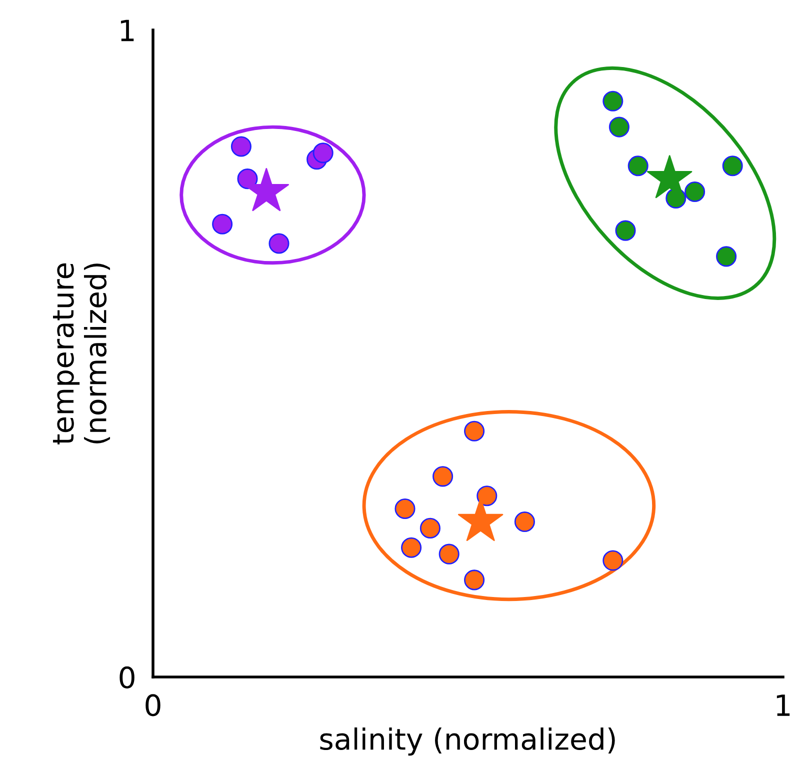  What do you see at coordinates (81, 353) in the screenshot?
I see `y-axis-title: temperature (normalized)` at bounding box center [81, 353].